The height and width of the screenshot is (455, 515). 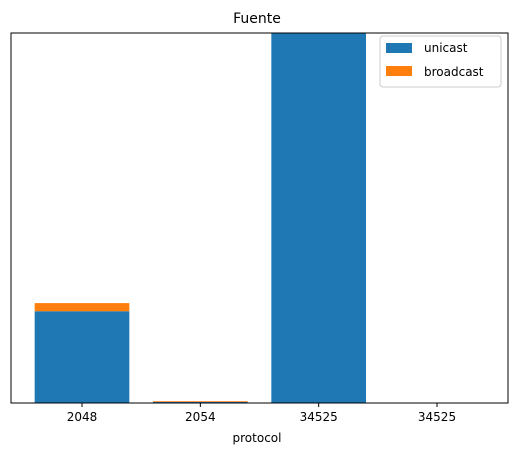 What do you see at coordinates (261, 413) in the screenshot?
I see `x-axis-ticks: 2048 2054 34525 34525` at bounding box center [261, 413].